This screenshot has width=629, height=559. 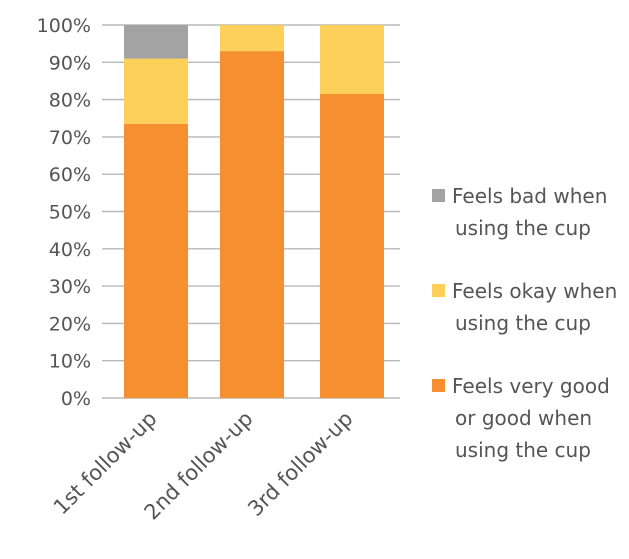 I want to click on y-tick-label: 60%, so click(x=70, y=175).